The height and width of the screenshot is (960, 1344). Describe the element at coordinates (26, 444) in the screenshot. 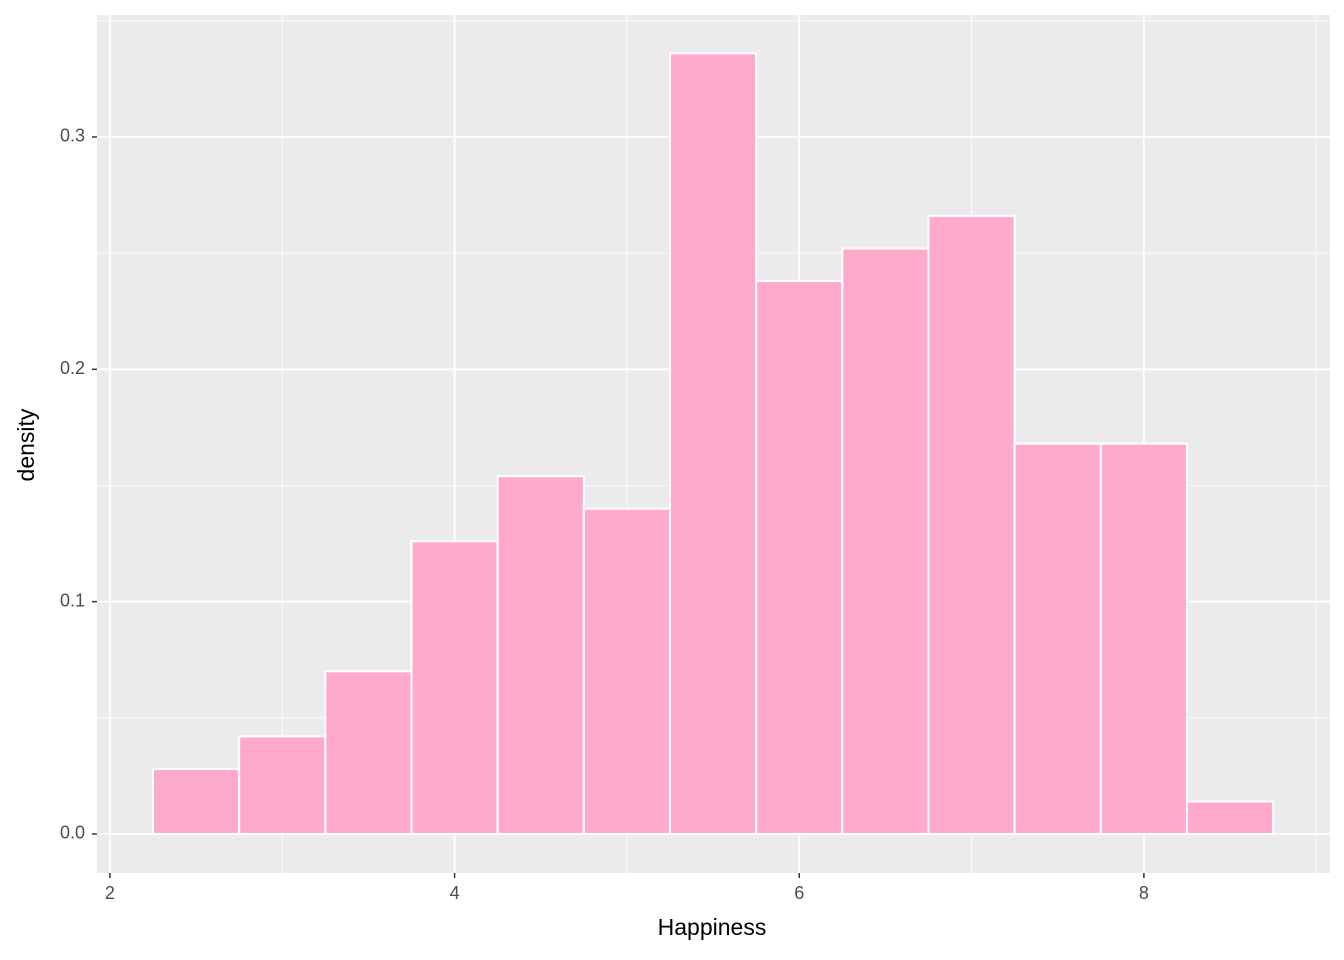

I see `y-axis-title: density` at that location.